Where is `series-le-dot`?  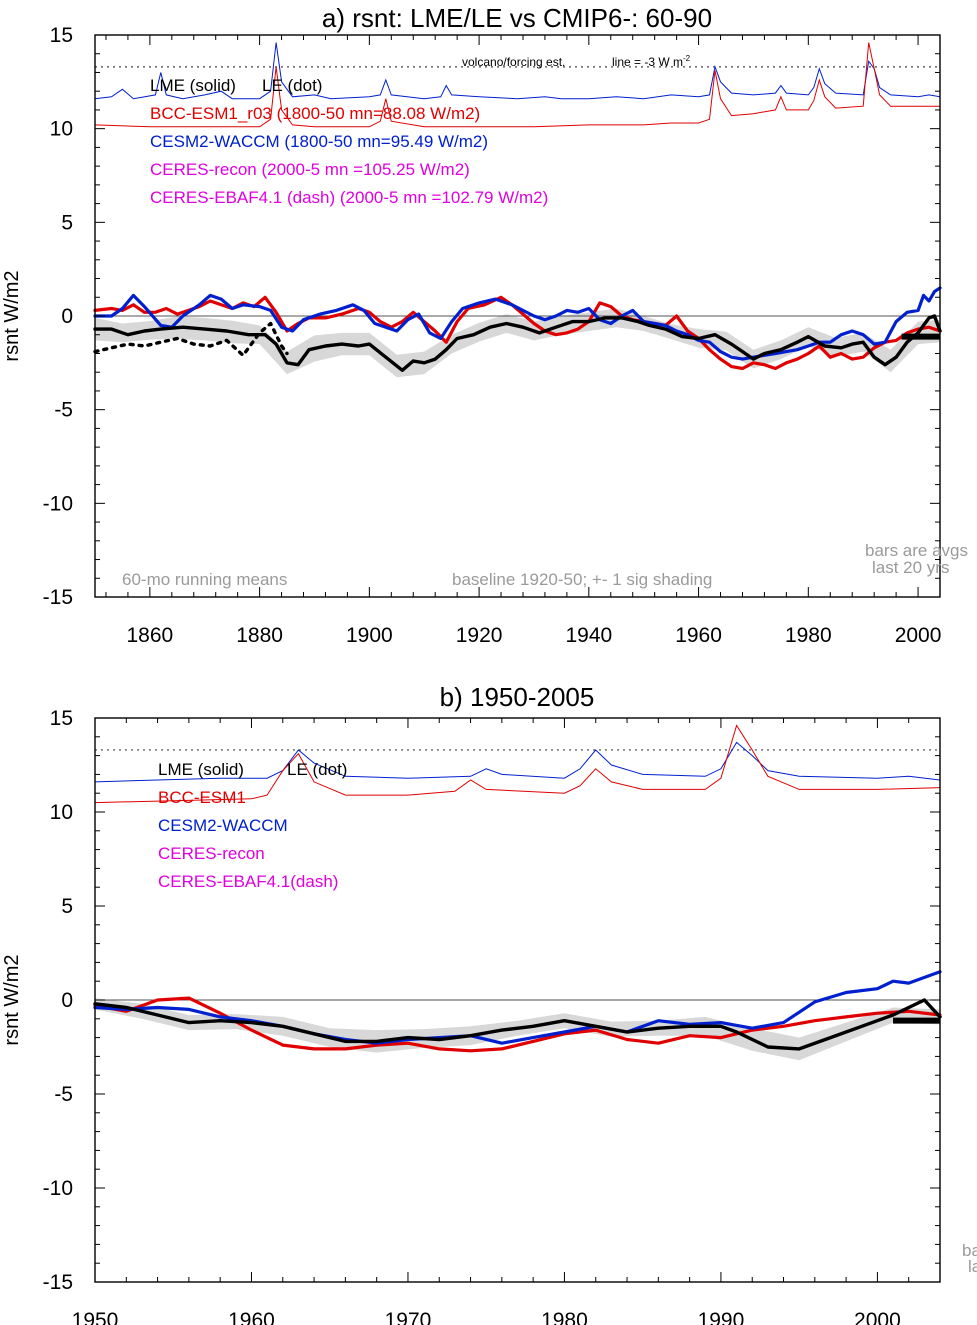 series-le-dot is located at coordinates (191, 339).